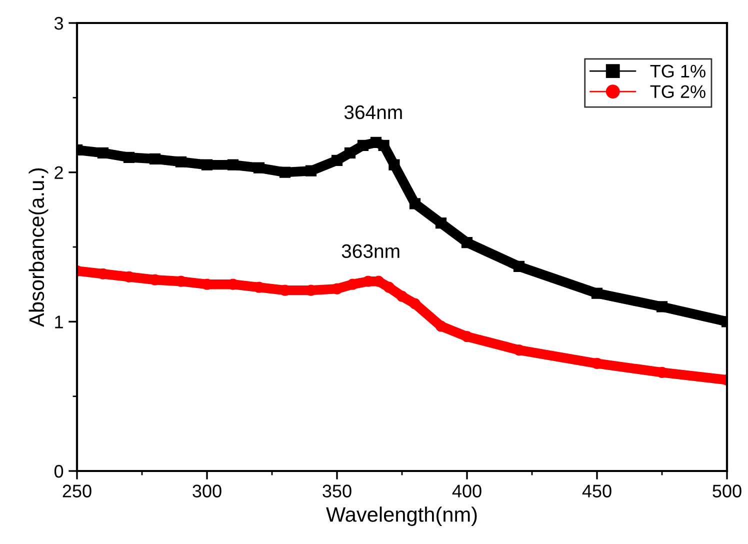 The height and width of the screenshot is (544, 748). What do you see at coordinates (678, 91) in the screenshot?
I see `legend-label: TG 2%` at bounding box center [678, 91].